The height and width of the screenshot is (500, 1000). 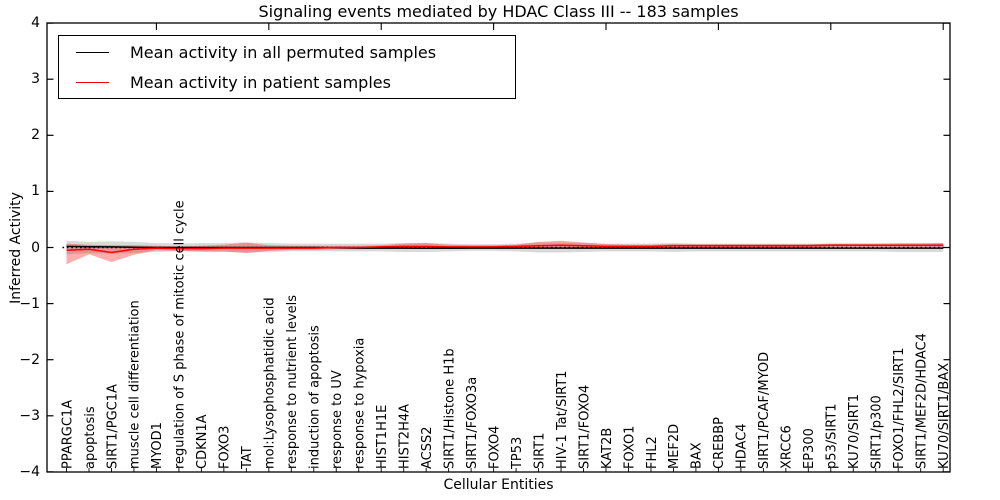 What do you see at coordinates (472, 423) in the screenshot?
I see `x-tick-label: SIRT1/FOXO3a` at bounding box center [472, 423].